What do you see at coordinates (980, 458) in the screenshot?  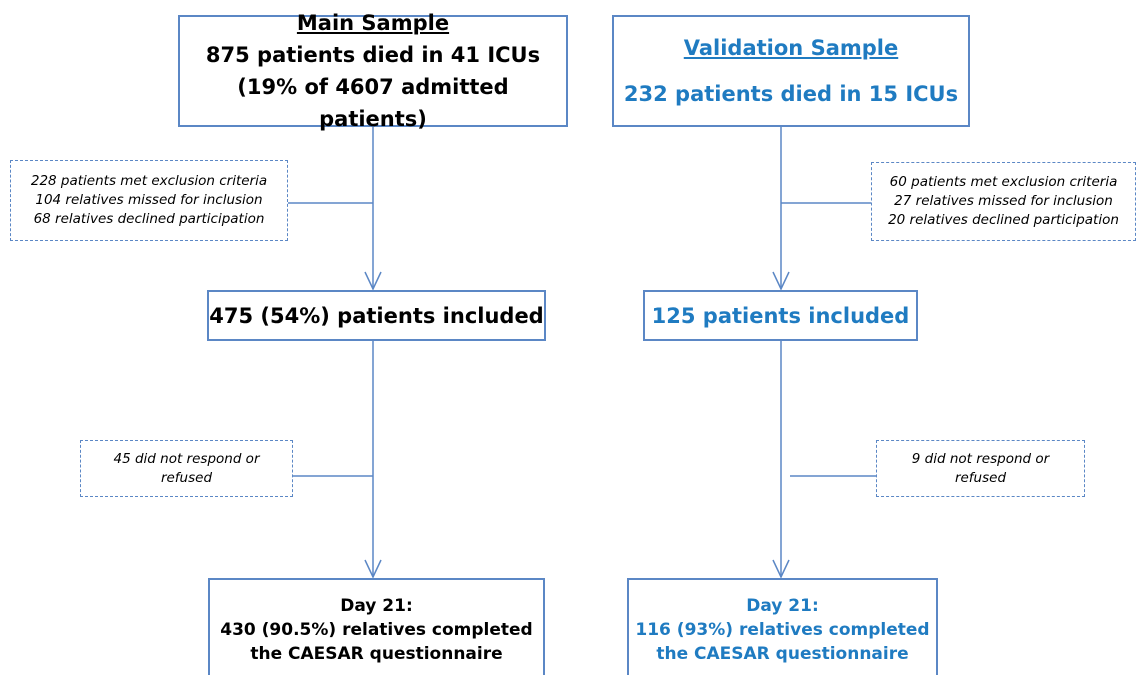 I see `line: 9 did not respond or` at bounding box center [980, 458].